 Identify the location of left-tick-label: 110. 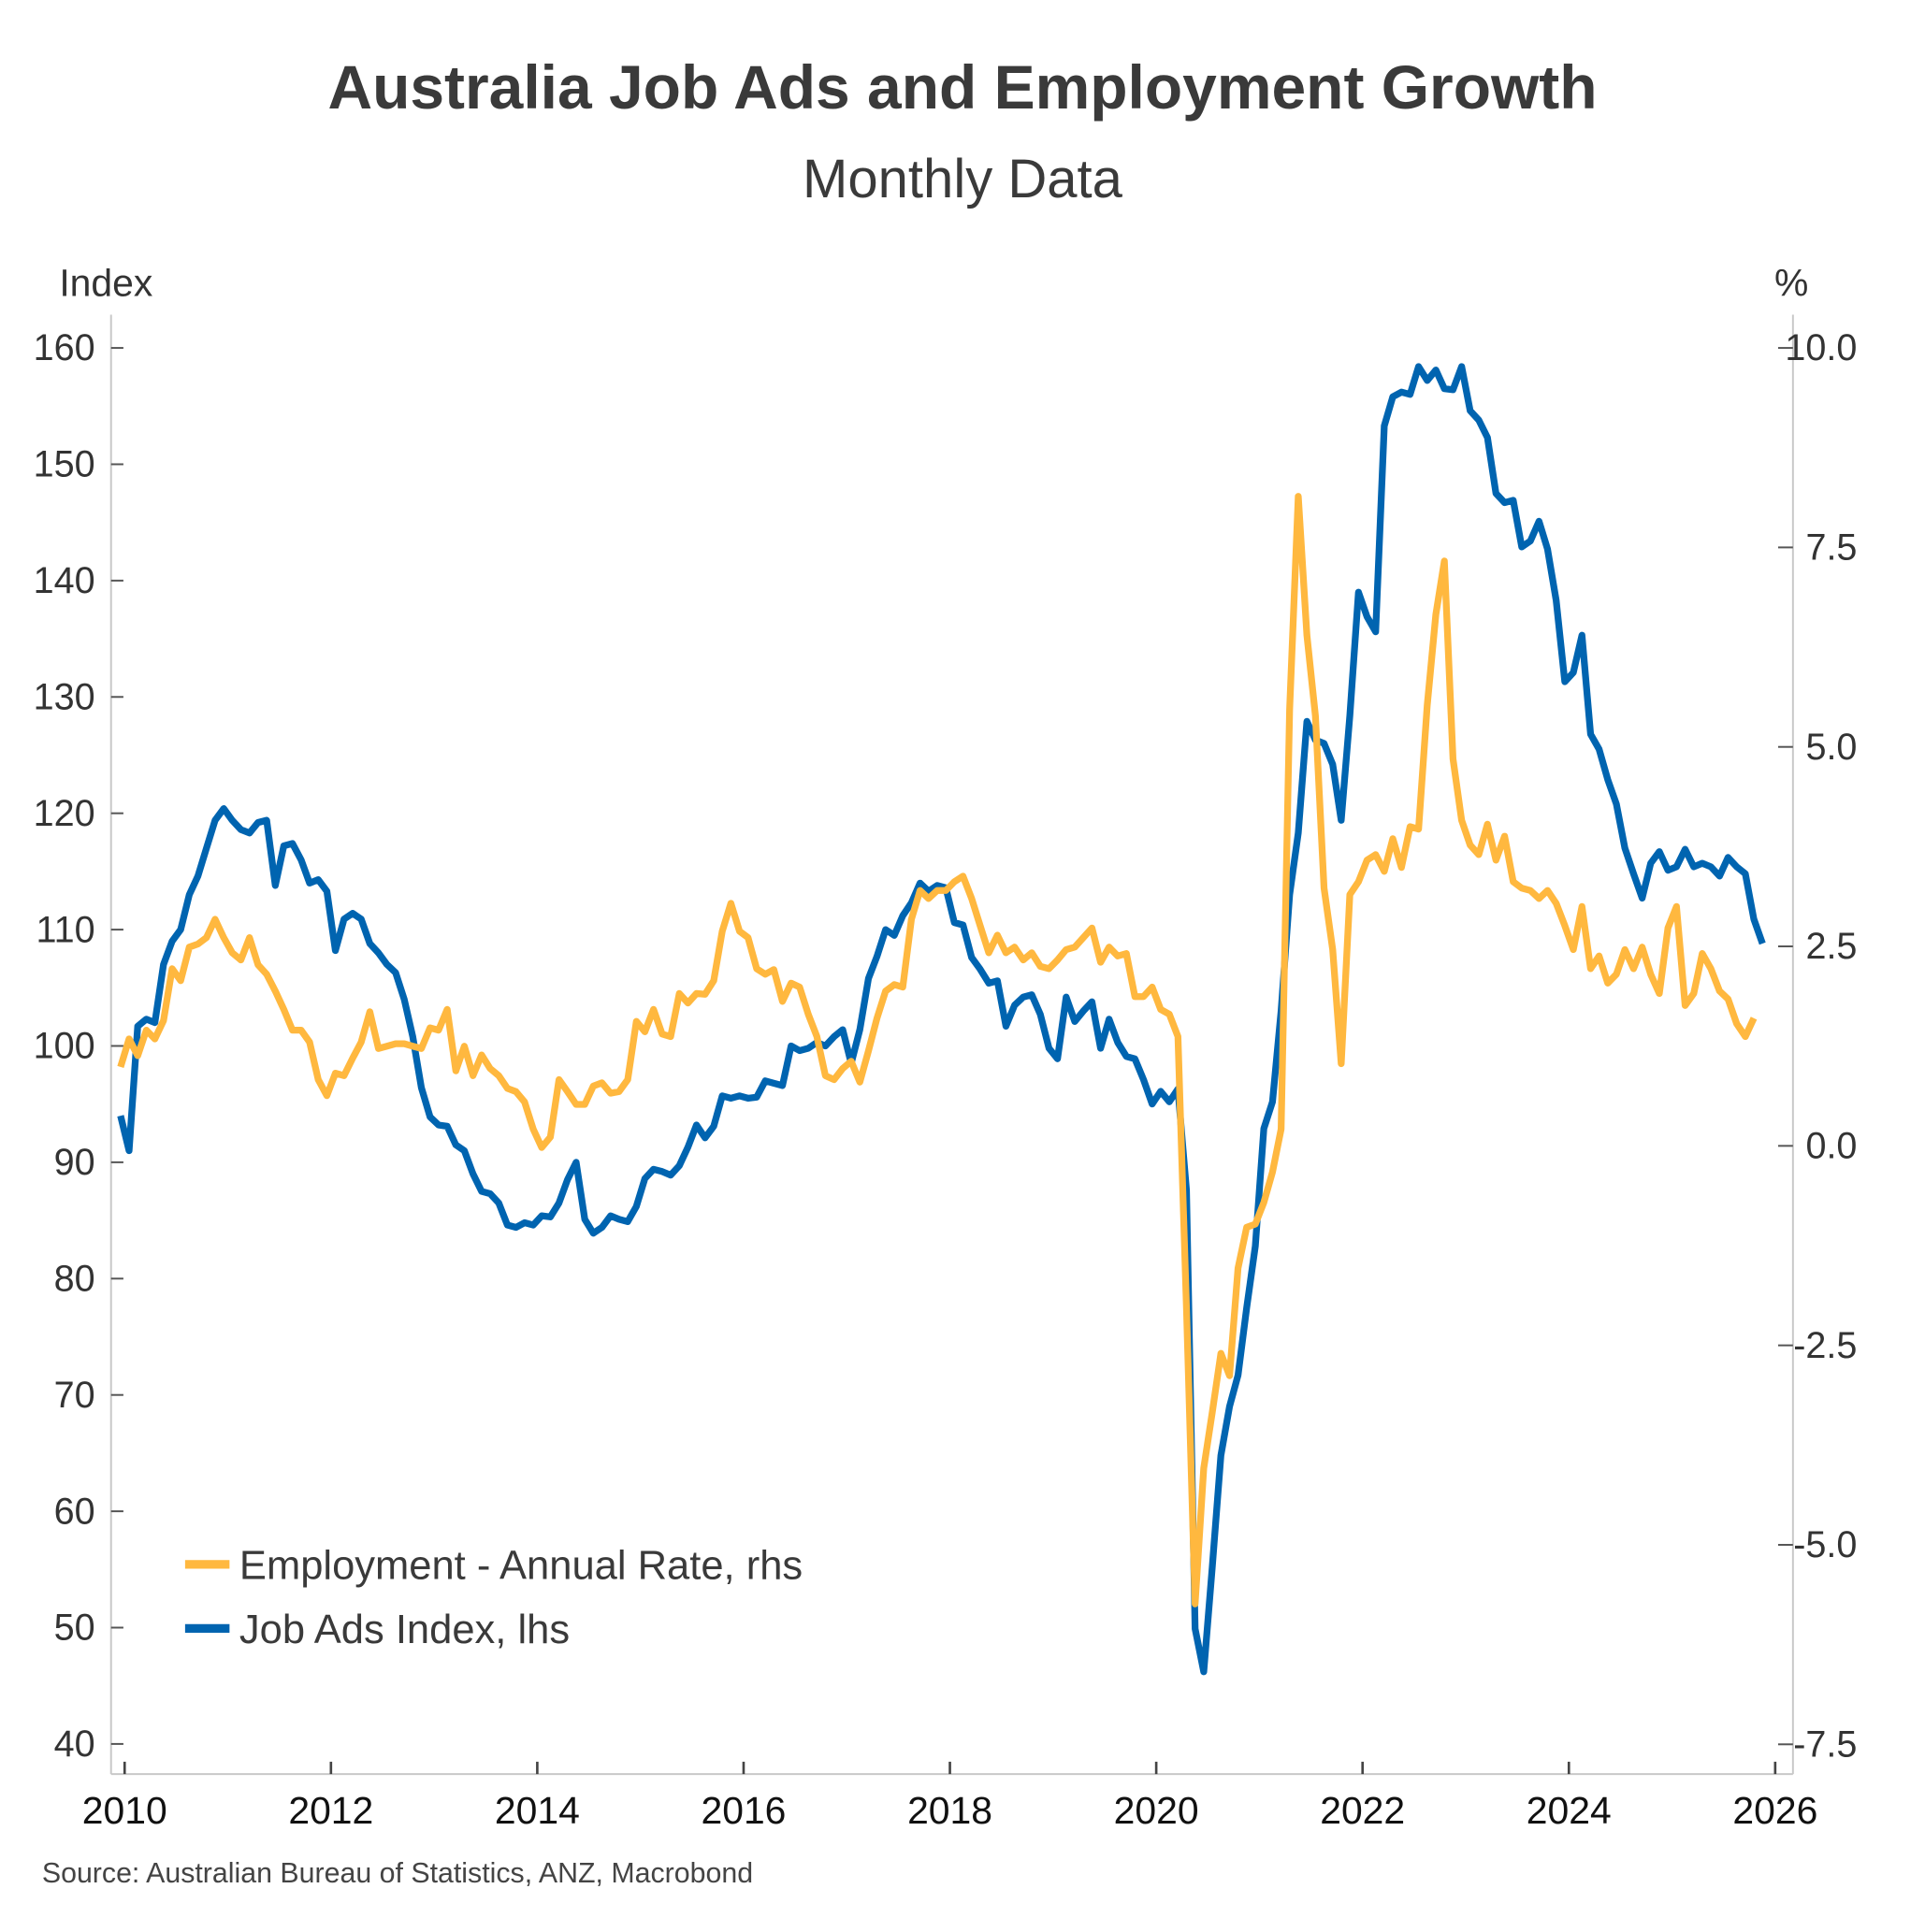
(66, 929).